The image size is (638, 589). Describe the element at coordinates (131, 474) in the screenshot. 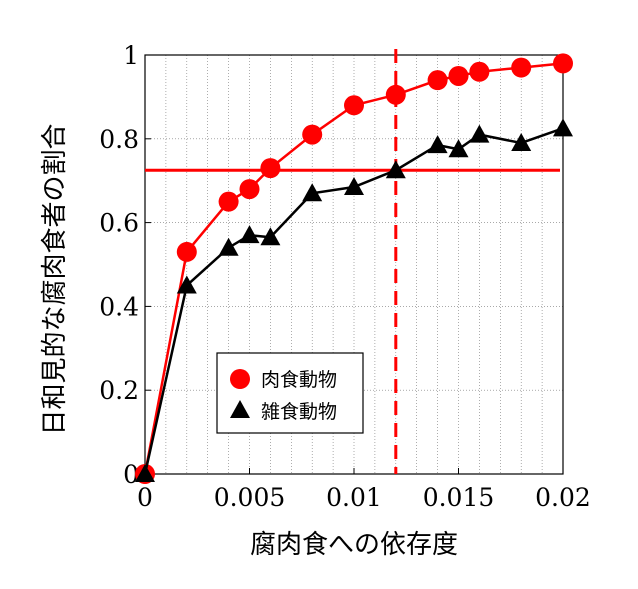

I see `y-tick-label: 0` at that location.